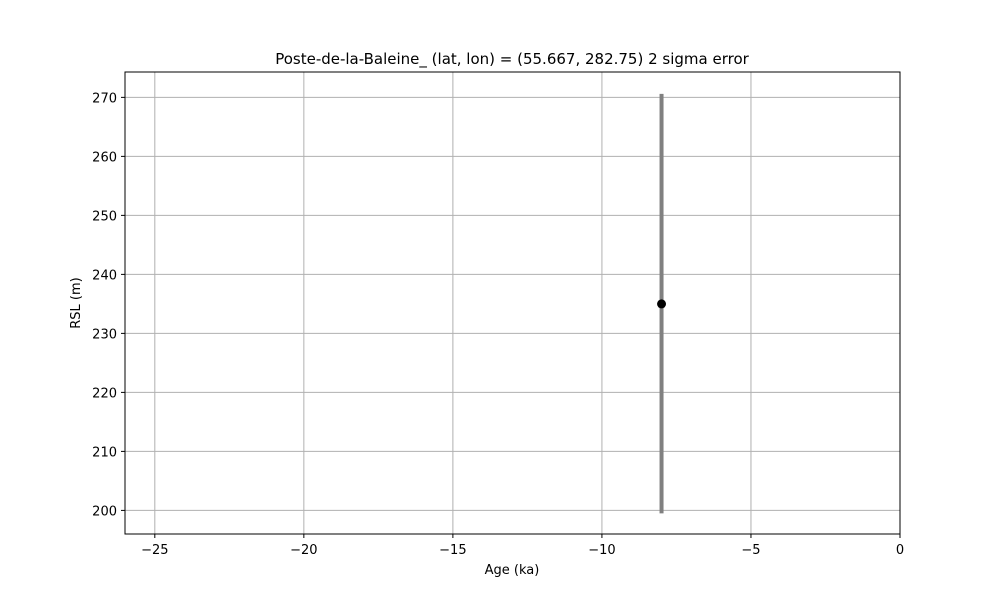 Image resolution: width=1000 pixels, height=604 pixels. What do you see at coordinates (303, 550) in the screenshot?
I see `x-tick-label: −20` at bounding box center [303, 550].